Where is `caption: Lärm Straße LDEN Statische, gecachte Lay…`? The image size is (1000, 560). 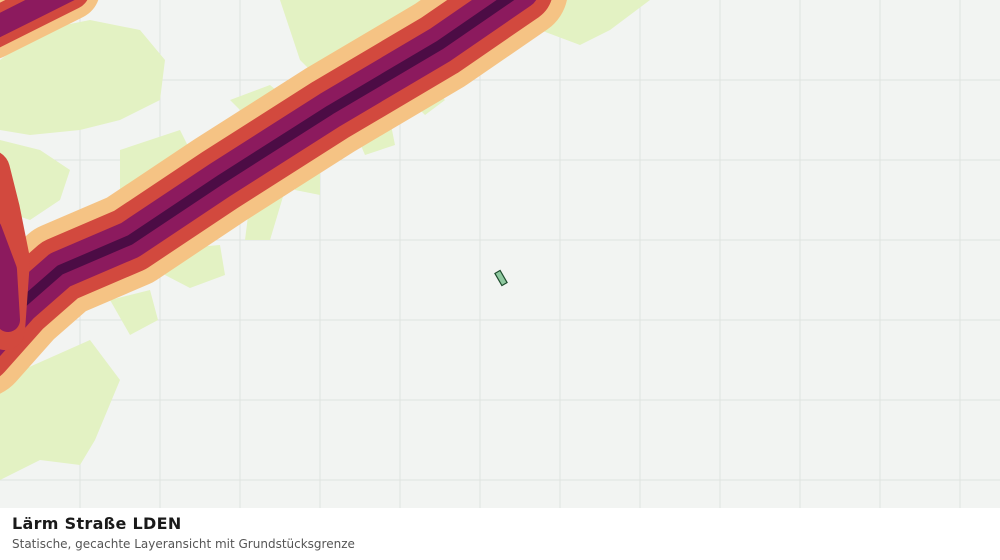 caption: Lärm Straße LDEN Statische, gecachte Lay… is located at coordinates (500, 534).